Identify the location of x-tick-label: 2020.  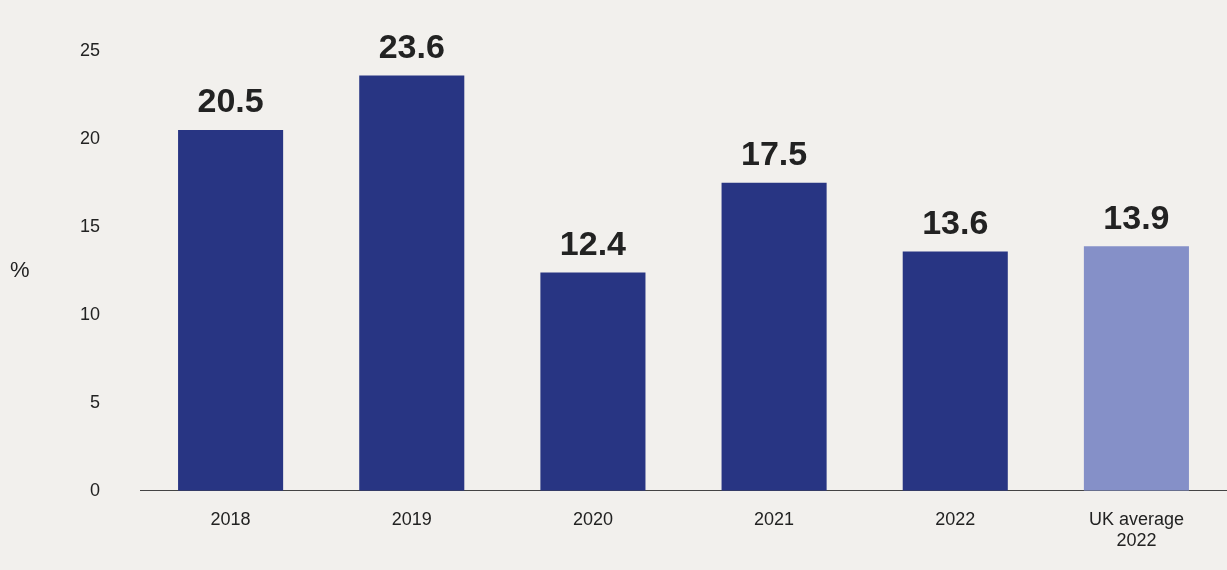
(592, 518).